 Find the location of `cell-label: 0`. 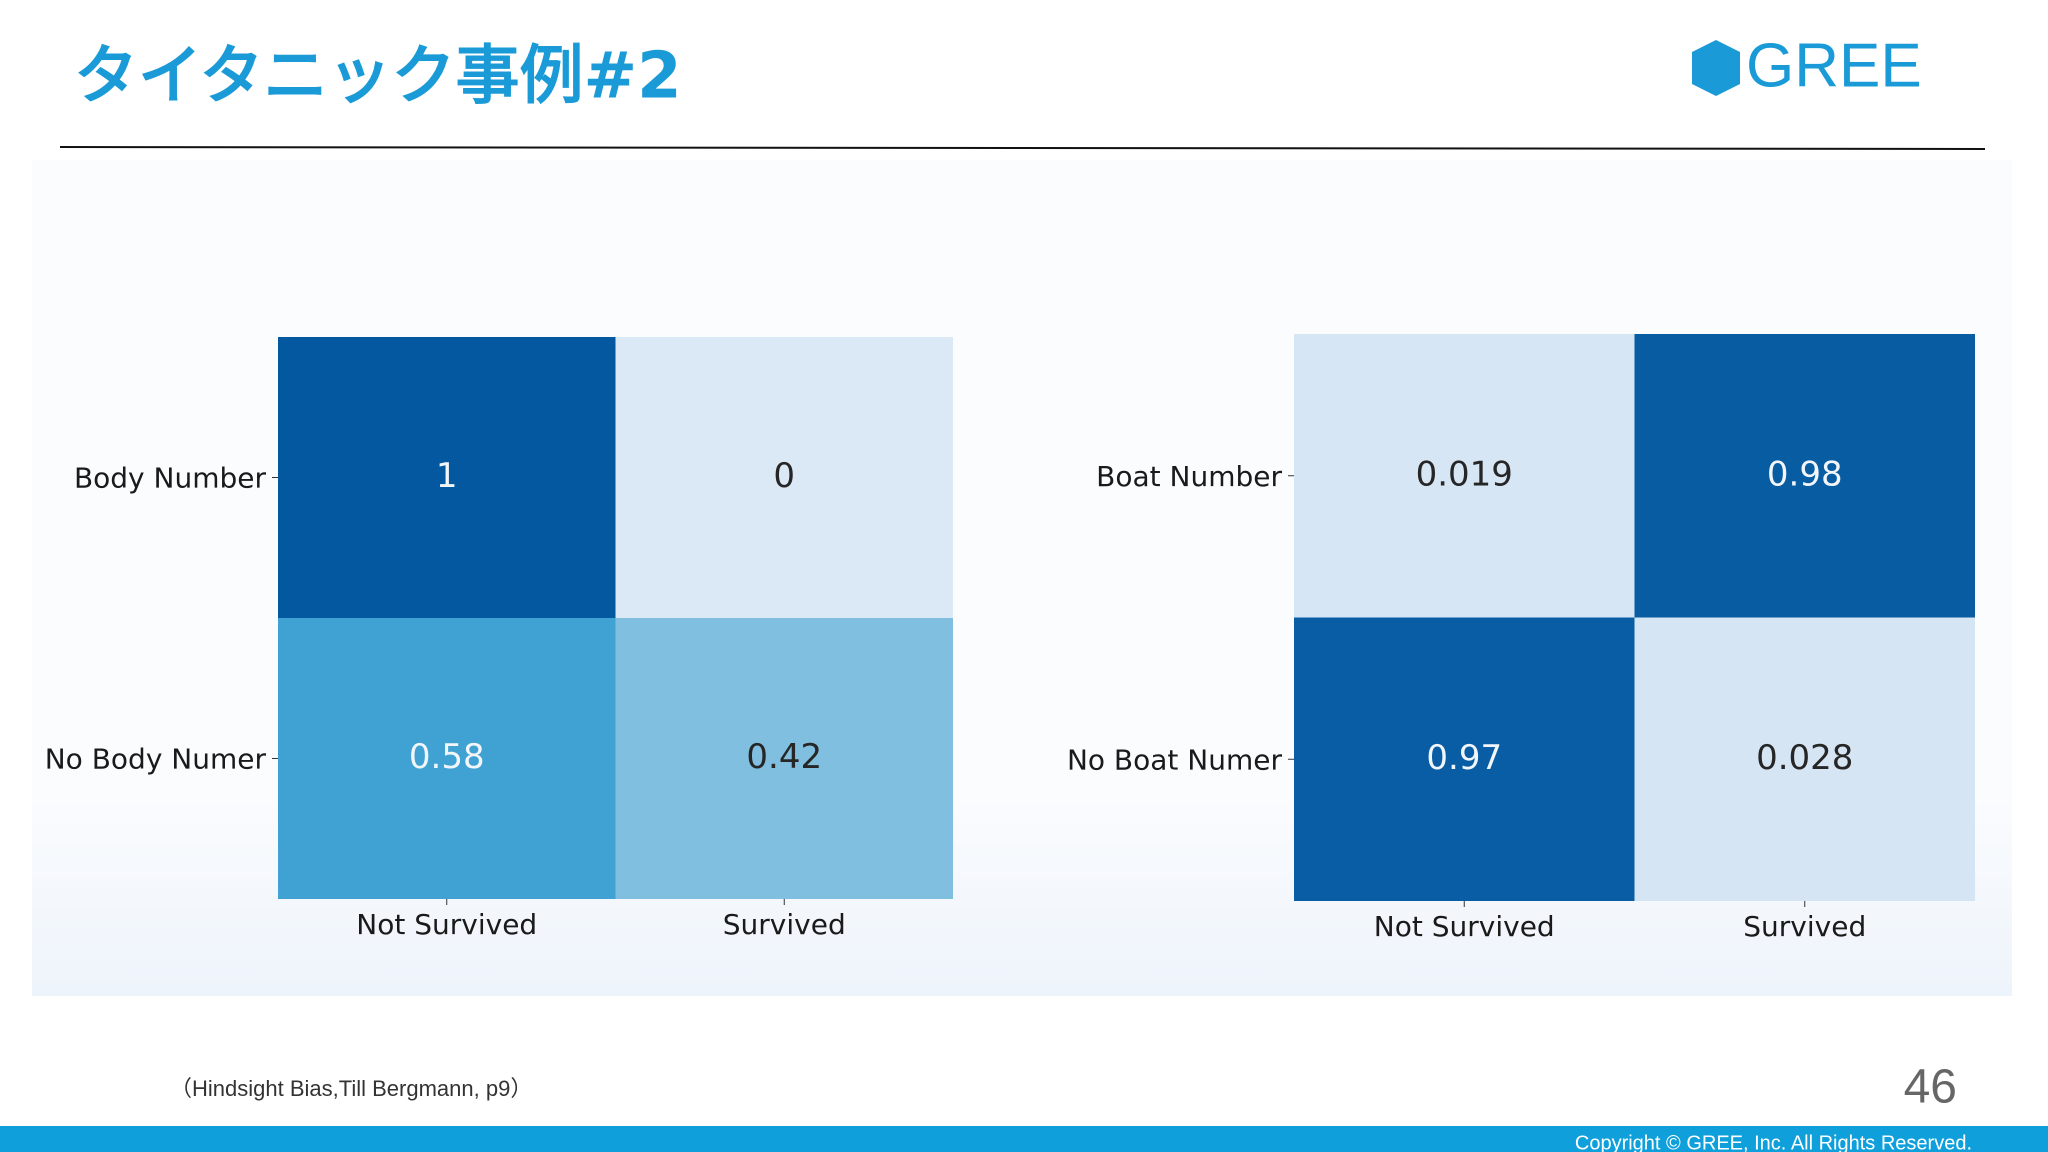

cell-label: 0 is located at coordinates (784, 476).